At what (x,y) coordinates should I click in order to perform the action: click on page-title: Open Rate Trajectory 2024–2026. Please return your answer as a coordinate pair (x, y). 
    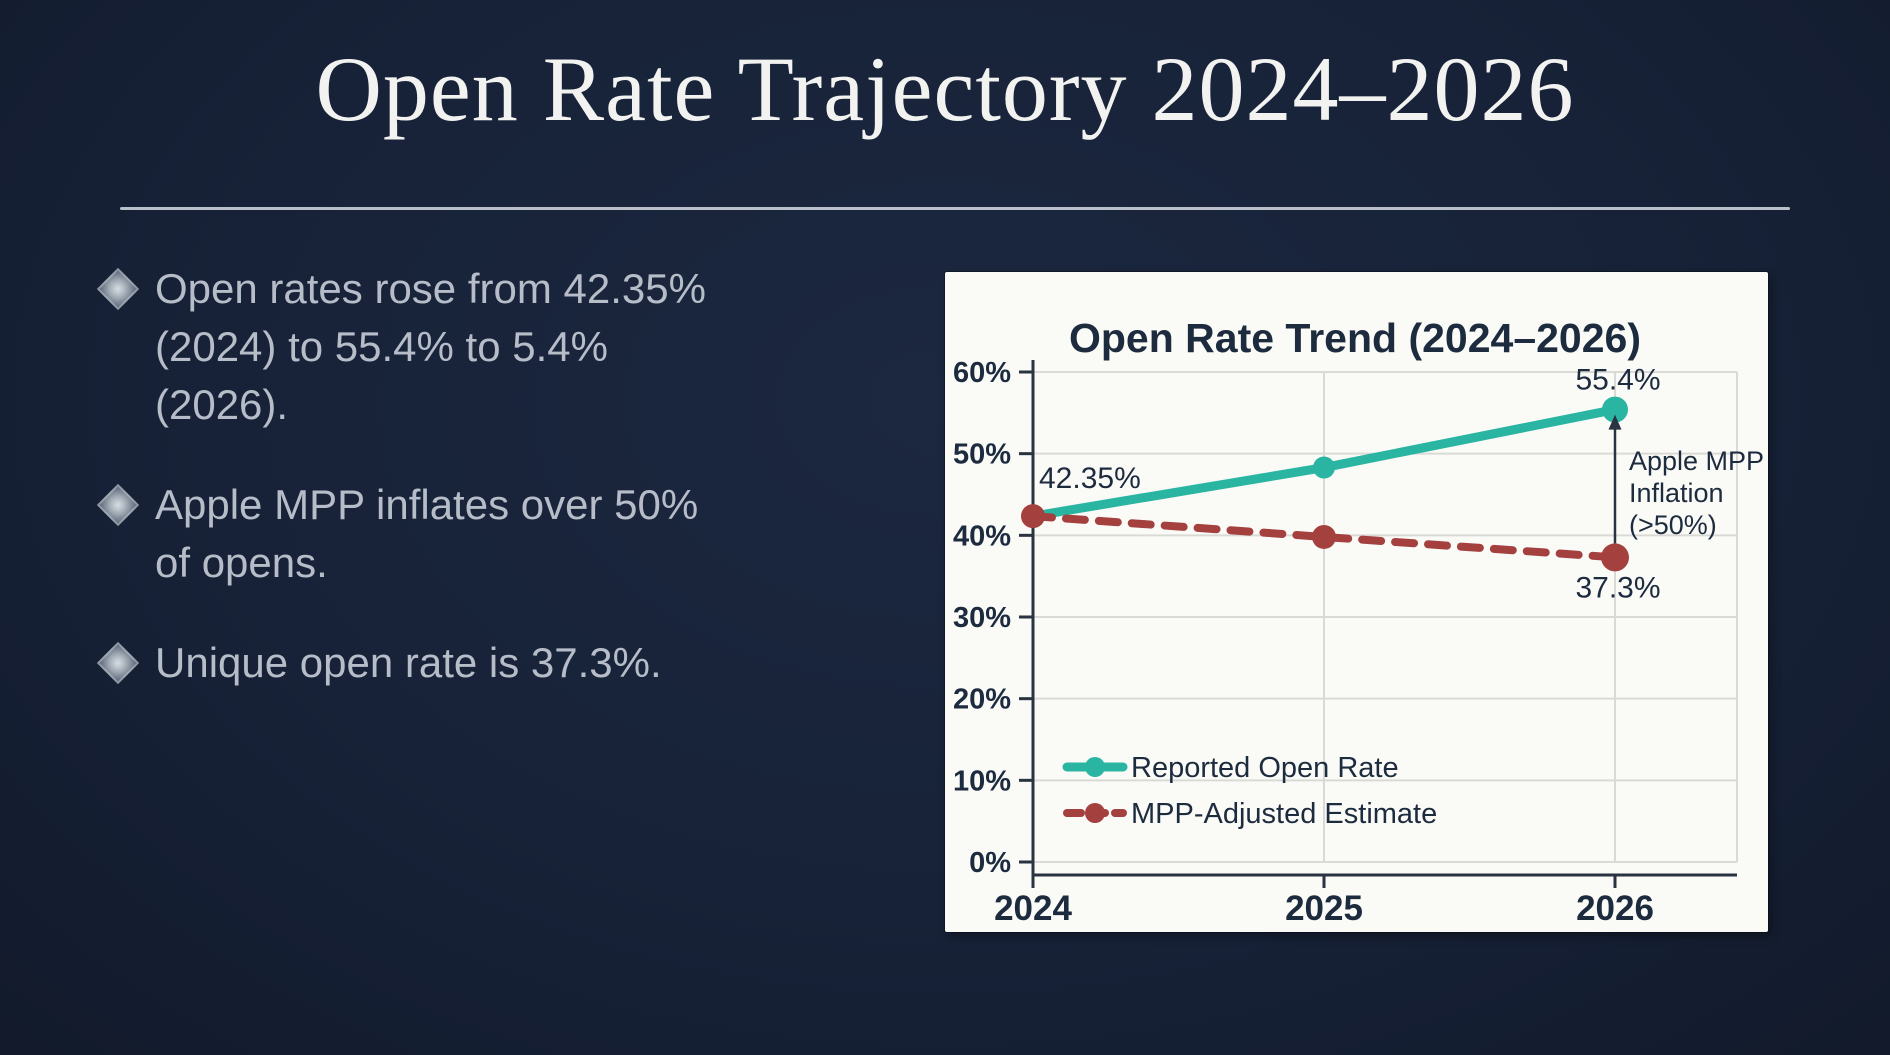
    Looking at the image, I should click on (945, 89).